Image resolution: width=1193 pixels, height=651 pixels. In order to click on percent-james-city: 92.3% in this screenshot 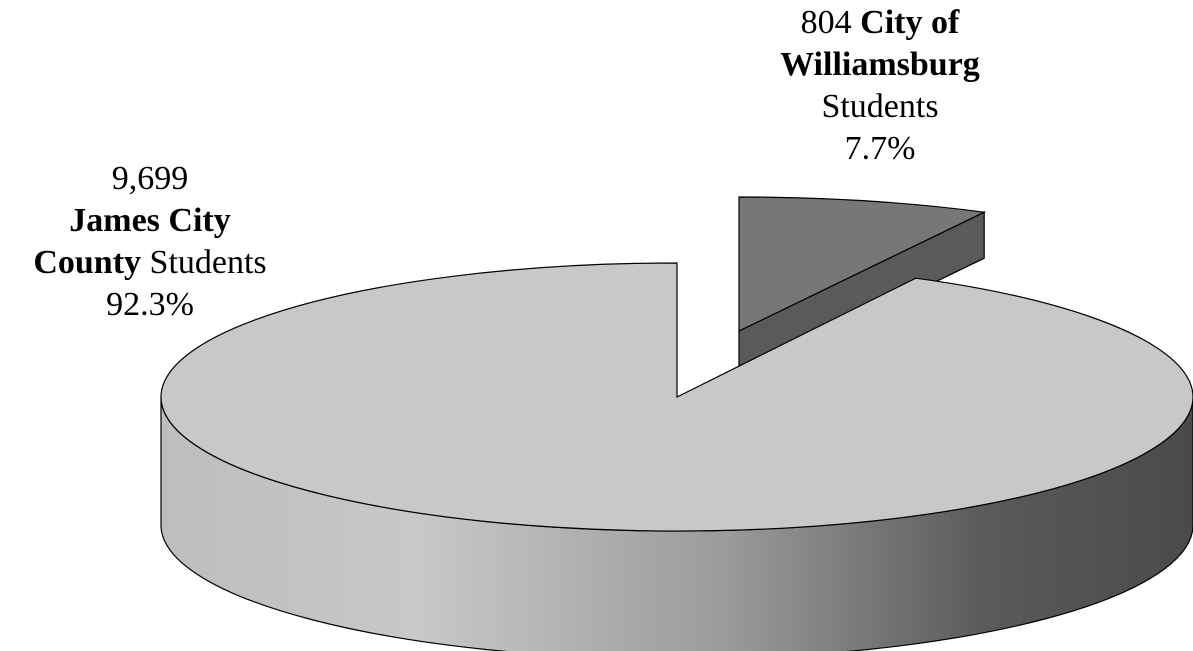, I will do `click(150, 304)`.